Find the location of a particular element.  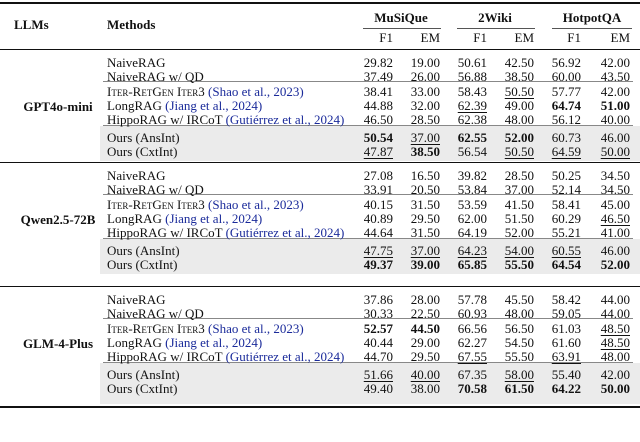

value-cell: 44.50 is located at coordinates (415, 329).